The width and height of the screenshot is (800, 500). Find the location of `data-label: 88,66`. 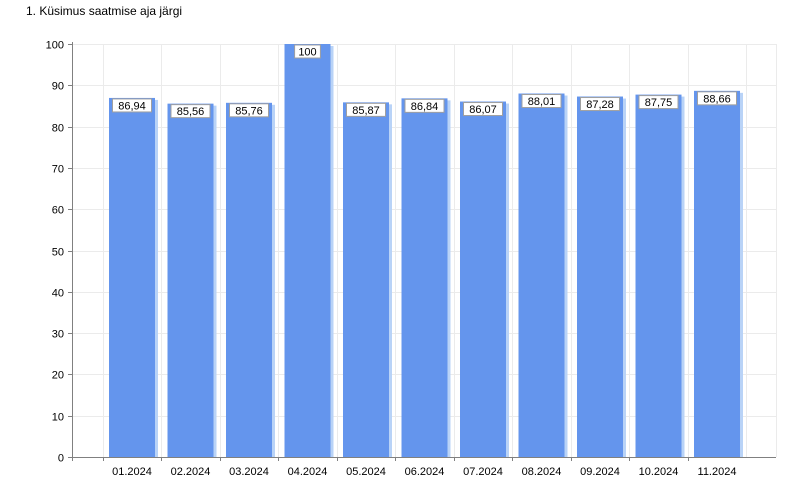

data-label: 88,66 is located at coordinates (717, 99).